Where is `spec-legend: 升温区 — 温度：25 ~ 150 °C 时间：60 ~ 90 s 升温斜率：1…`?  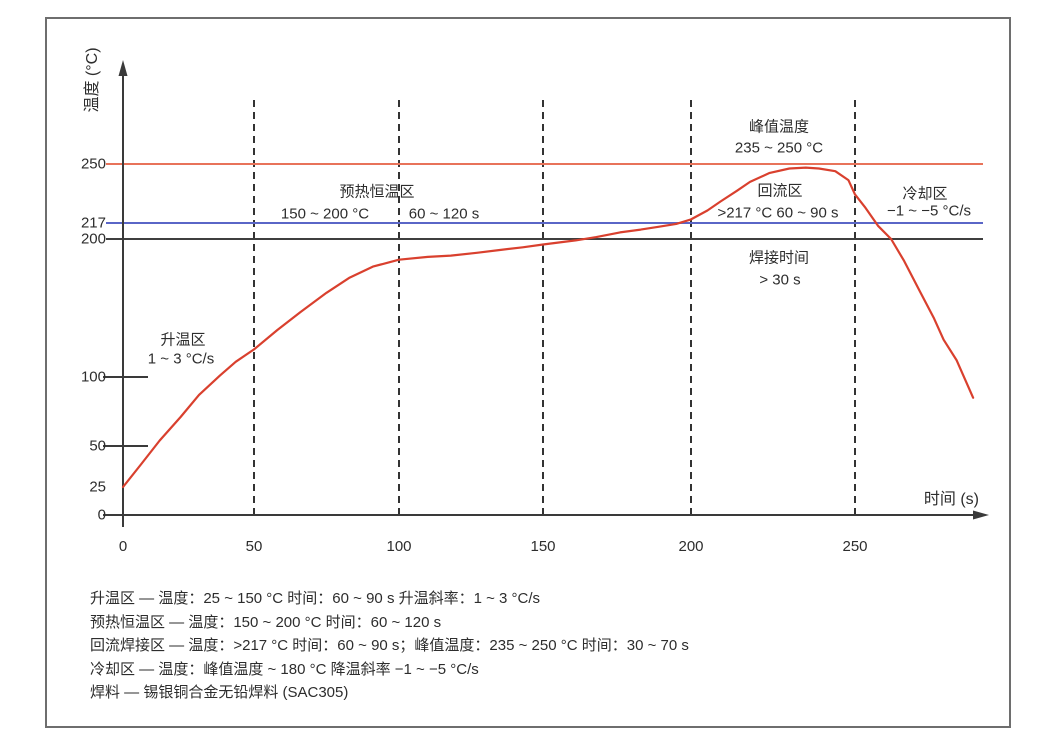 spec-legend: 升温区 — 温度：25 ~ 150 °C 时间：60 ~ 90 s 升温斜率：1… is located at coordinates (389, 646).